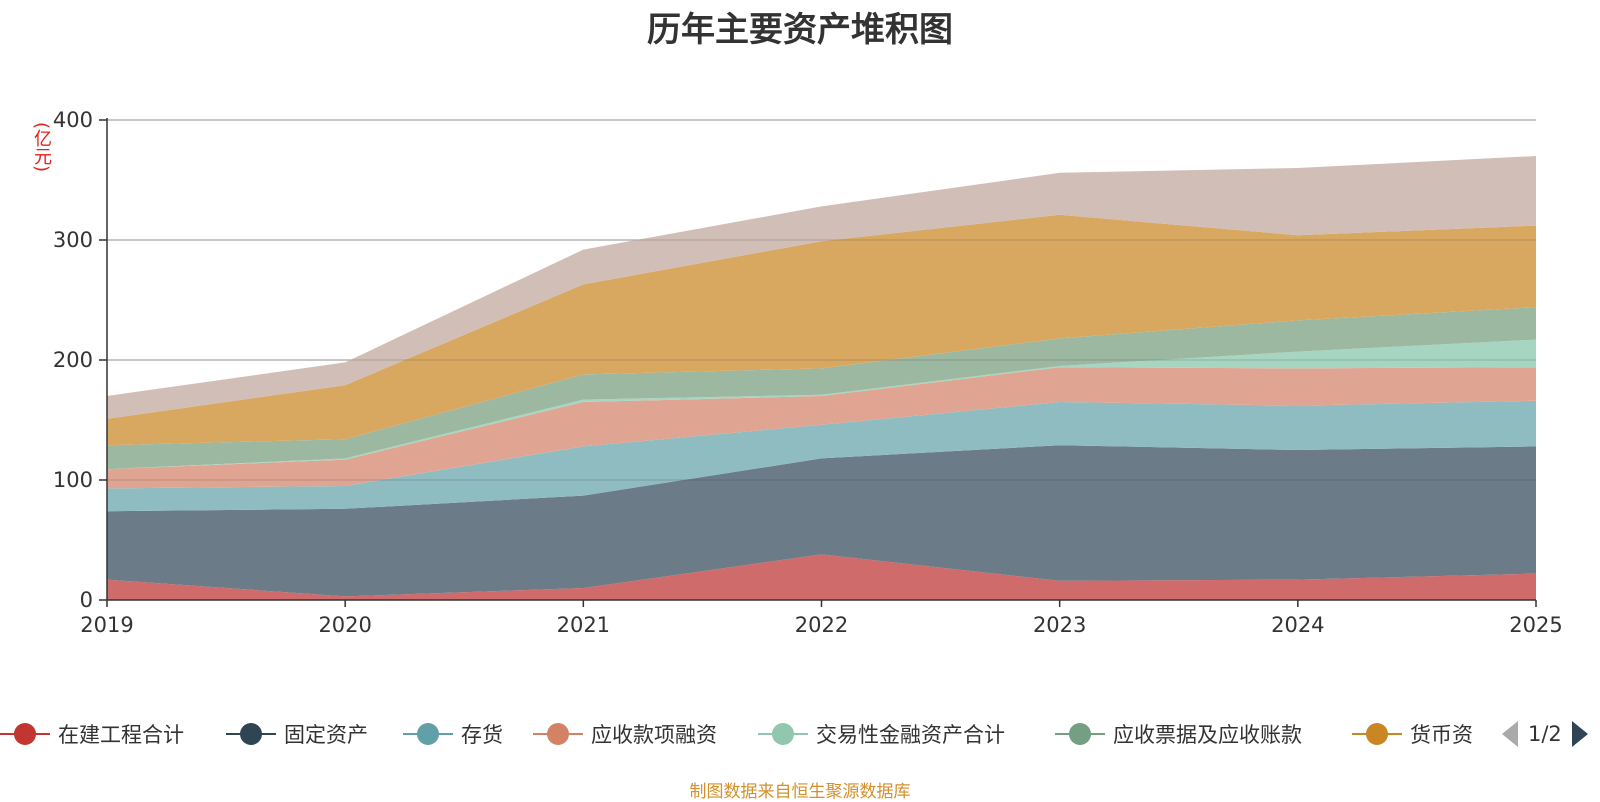 The width and height of the screenshot is (1600, 802). Describe the element at coordinates (583, 625) in the screenshot. I see `x-tick-label: 2021` at that location.